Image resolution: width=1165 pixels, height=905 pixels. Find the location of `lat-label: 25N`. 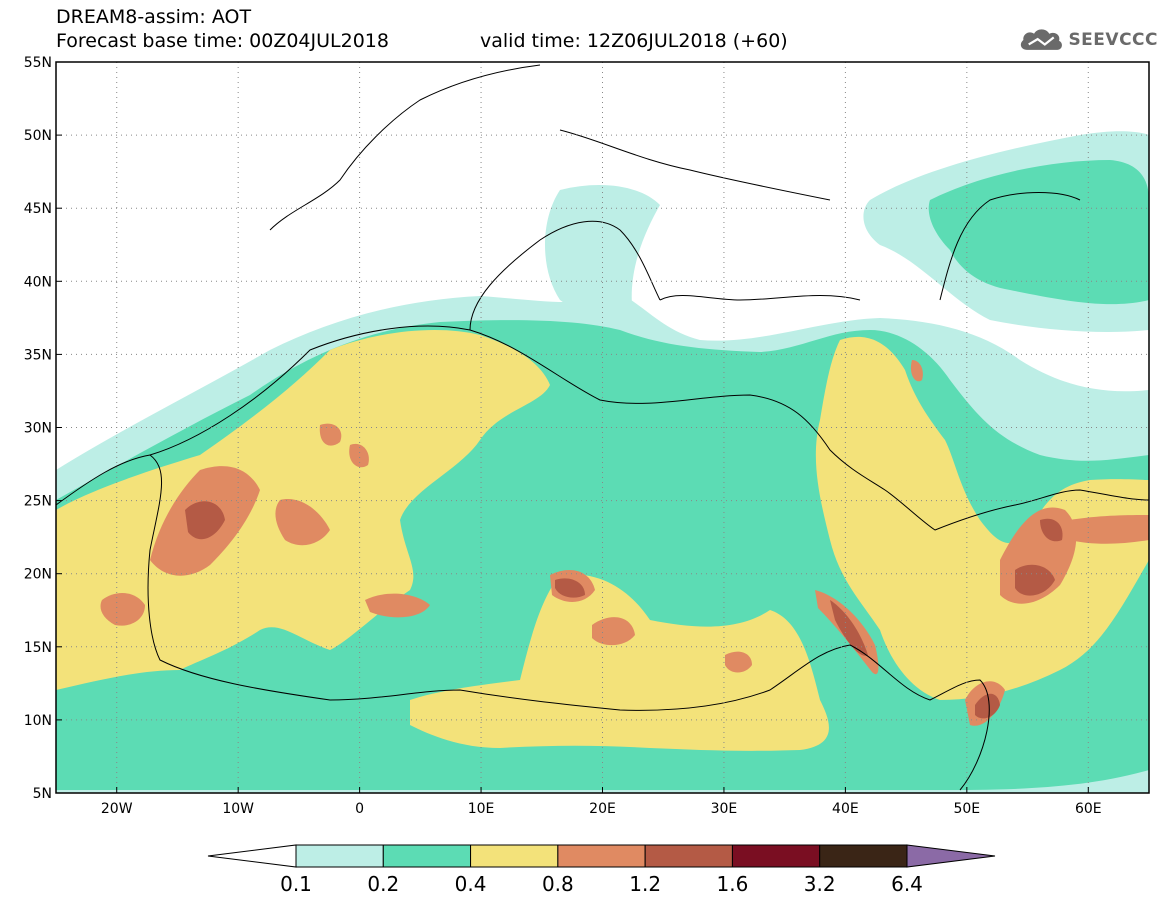

lat-label: 25N is located at coordinates (38, 502).